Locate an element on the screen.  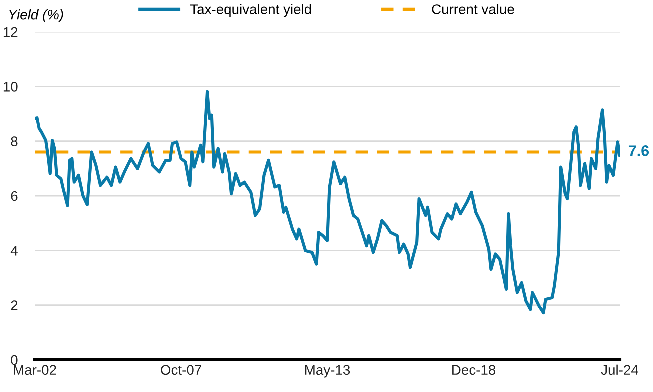
y-tick-label: 10 is located at coordinates (11, 87).